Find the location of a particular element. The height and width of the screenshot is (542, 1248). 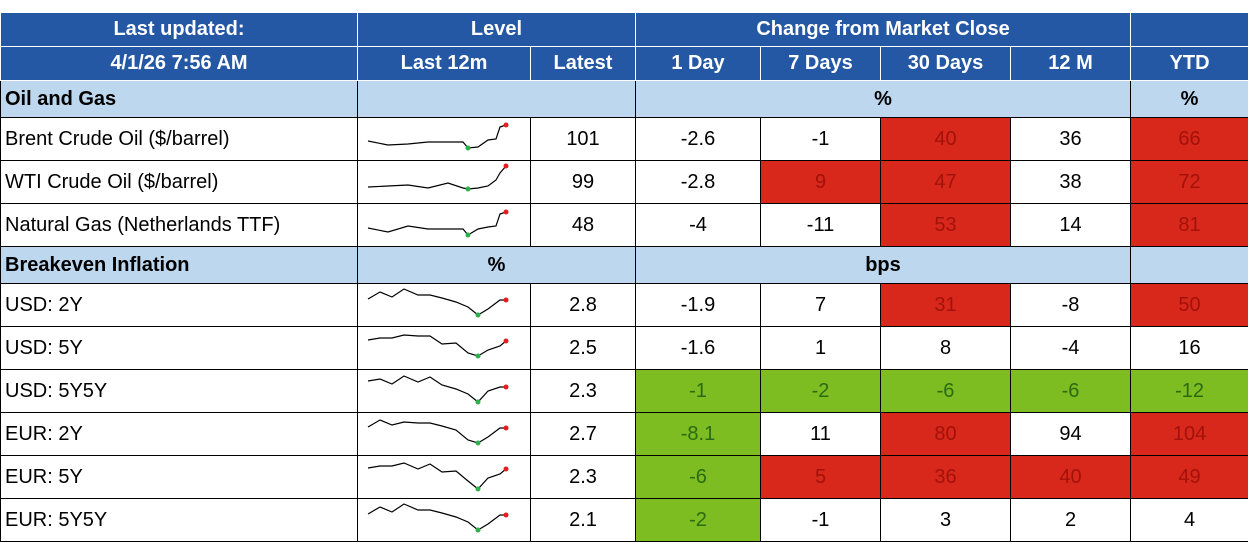

header-cell: Last 12m is located at coordinates (444, 64).